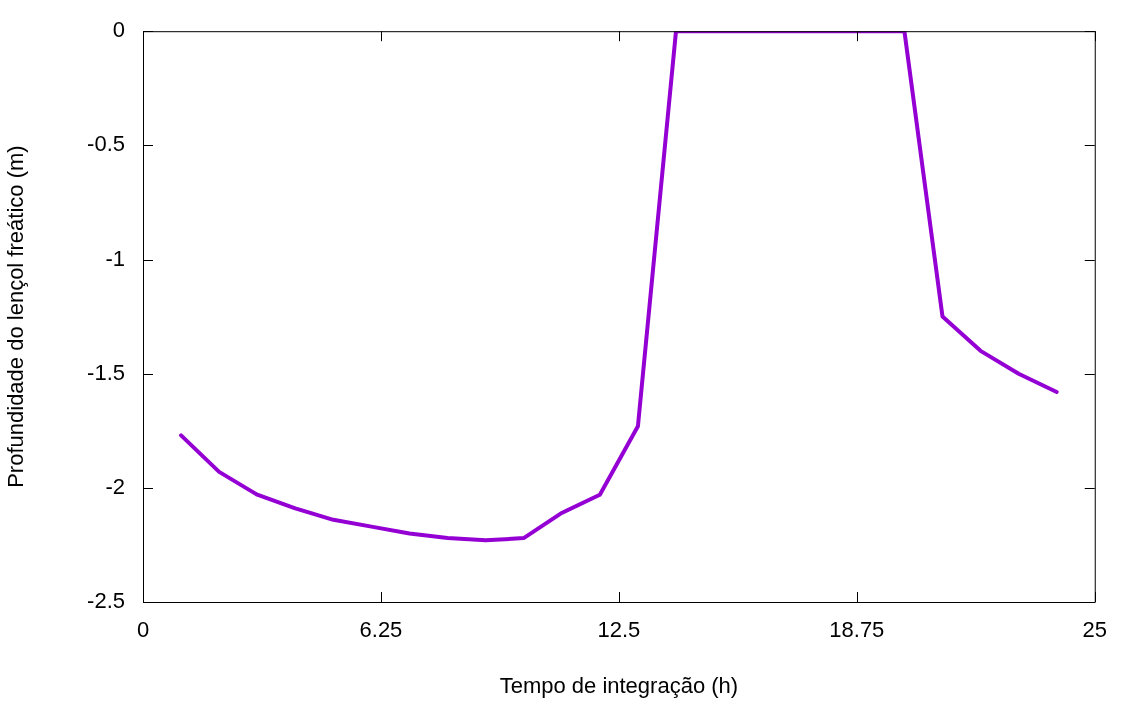 Image resolution: width=1123 pixels, height=704 pixels. I want to click on y-axis-title: Profundidade do lençol freático (m), so click(16, 316).